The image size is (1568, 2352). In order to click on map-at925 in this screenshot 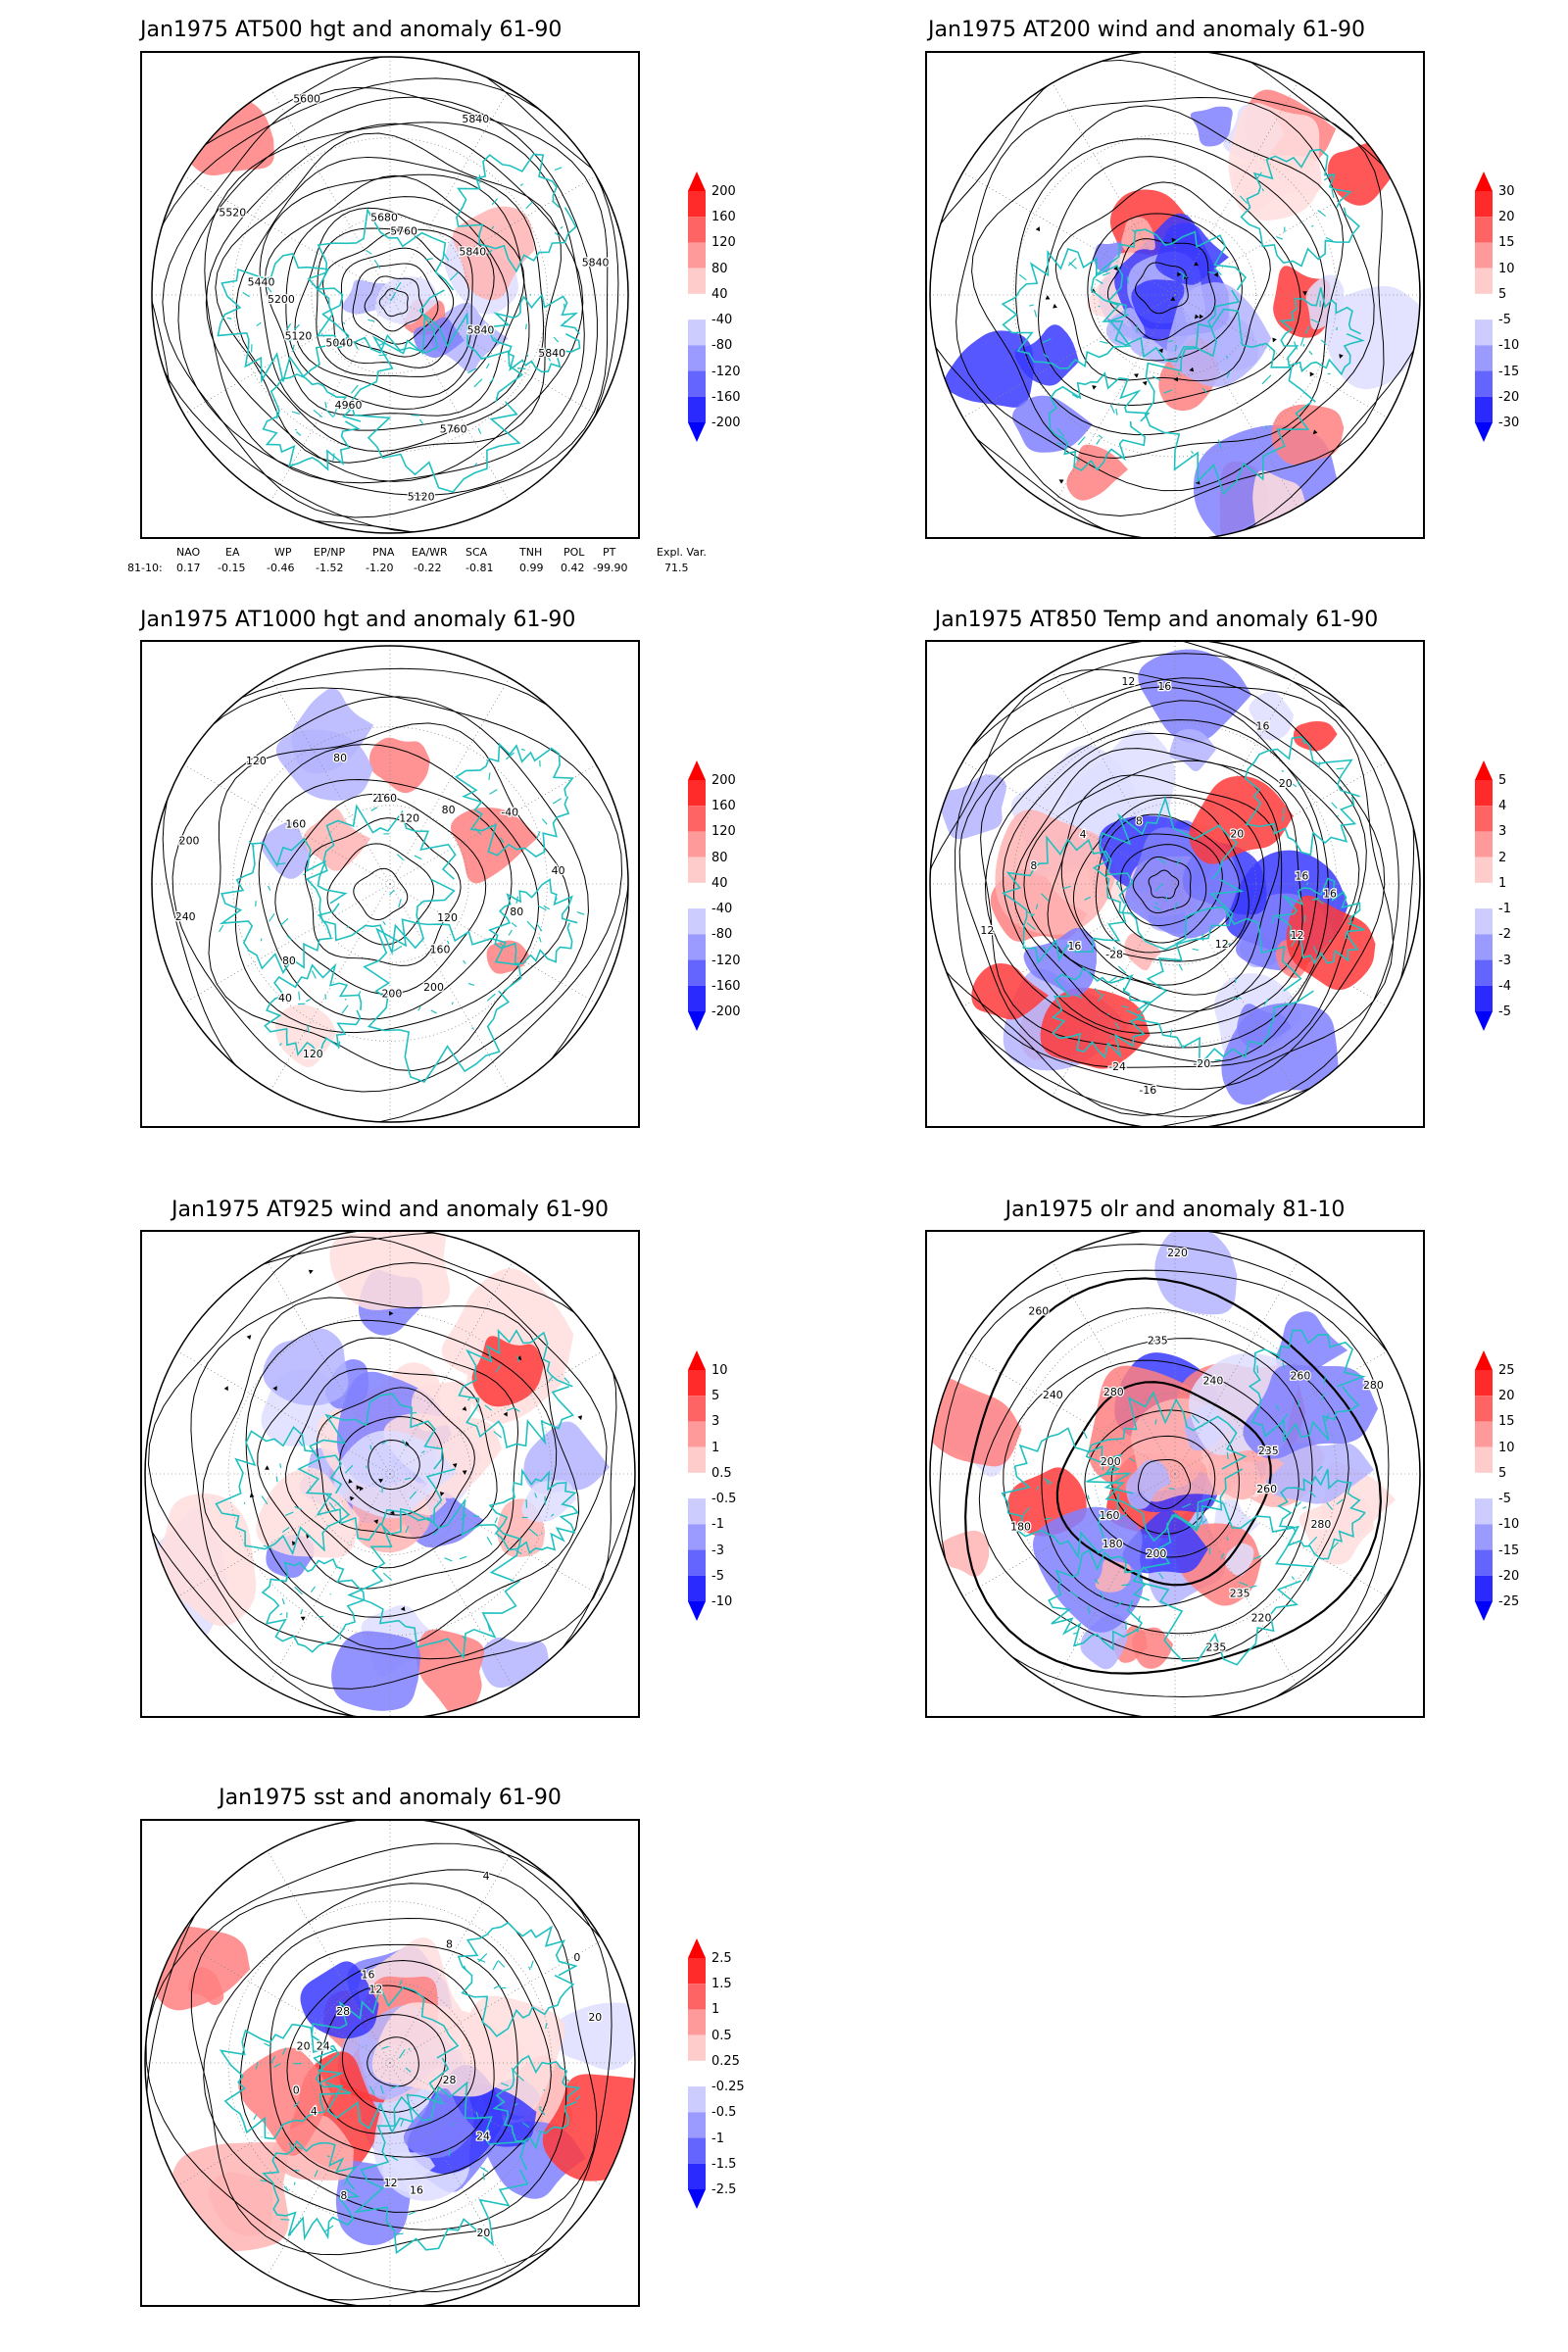, I will do `click(390, 1474)`.